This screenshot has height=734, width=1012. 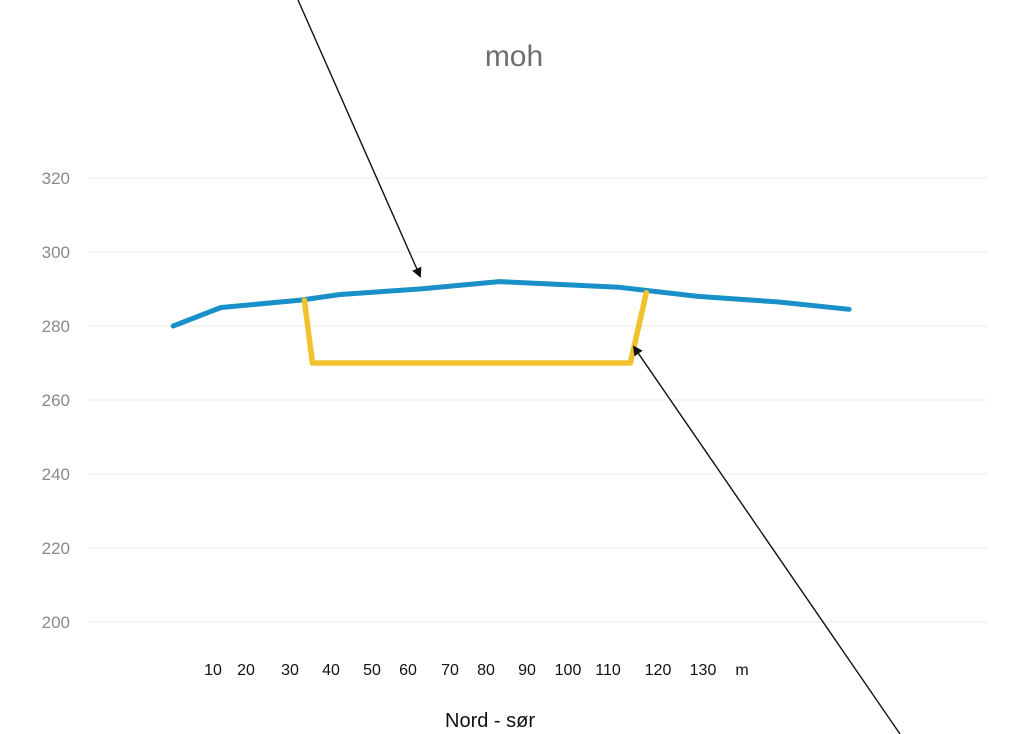 What do you see at coordinates (608, 670) in the screenshot?
I see `x-tick-label-110: 110` at bounding box center [608, 670].